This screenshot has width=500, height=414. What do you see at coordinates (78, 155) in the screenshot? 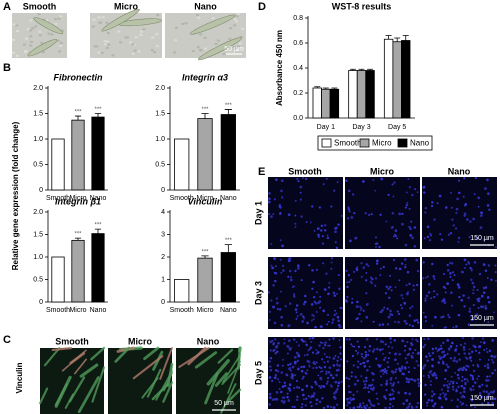
I see `bar` at bounding box center [78, 155].